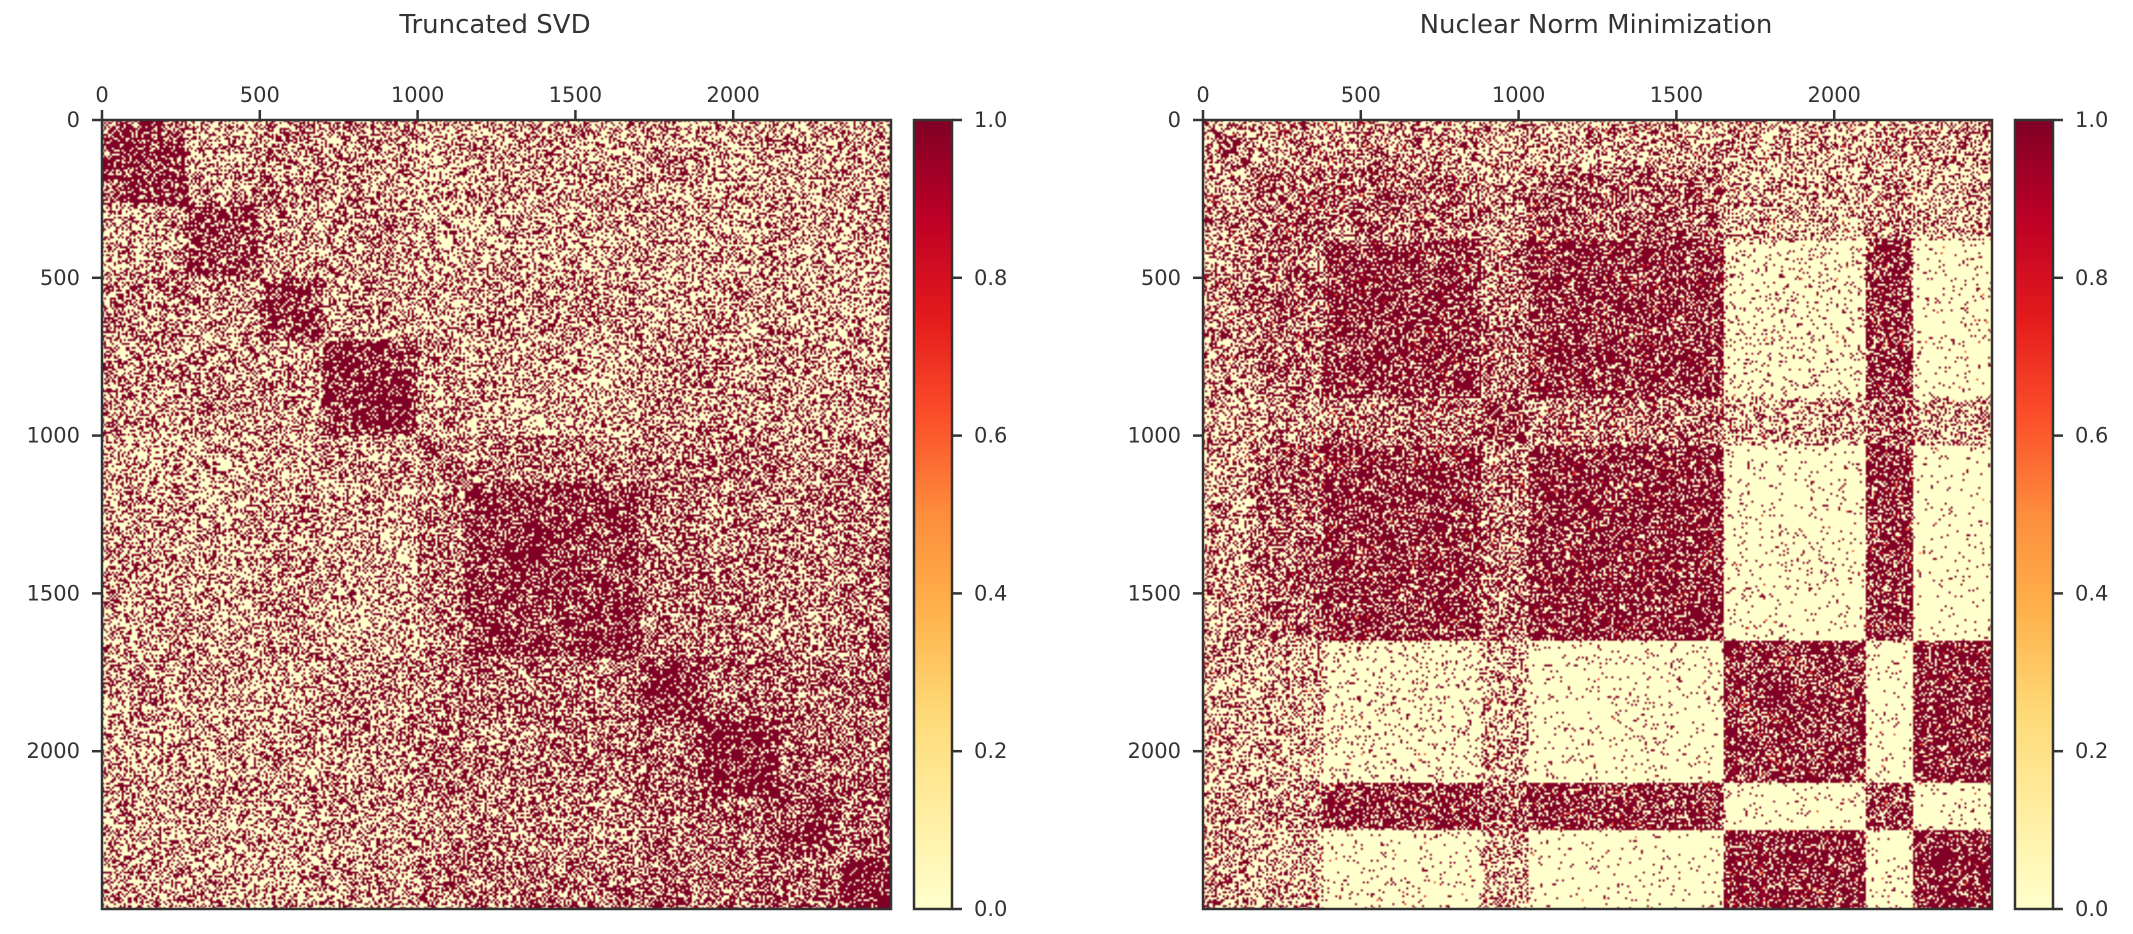  Describe the element at coordinates (2091, 593) in the screenshot. I see `right-colorbar-tick-label: 0.4` at that location.